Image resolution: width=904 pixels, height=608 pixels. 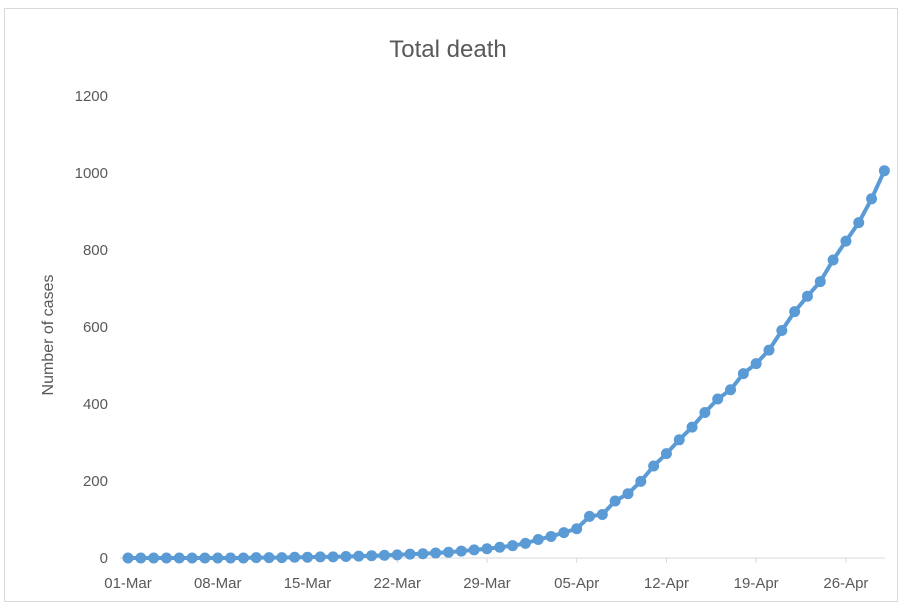 What do you see at coordinates (95, 404) in the screenshot?
I see `y-tick-label: 400` at bounding box center [95, 404].